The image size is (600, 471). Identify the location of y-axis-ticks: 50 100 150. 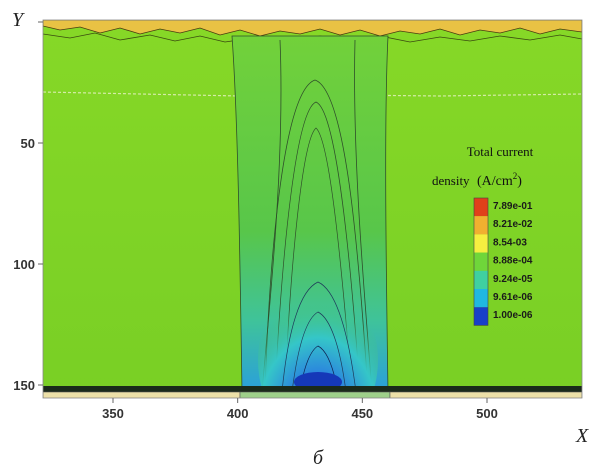
(28, 207).